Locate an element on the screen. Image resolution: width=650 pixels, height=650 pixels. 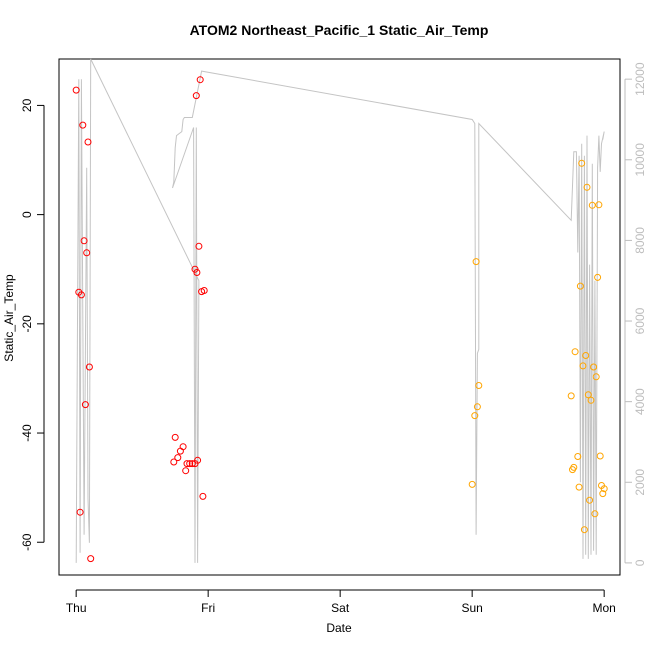
y-axis-label: Static_Air_Temp is located at coordinates (9, 318).